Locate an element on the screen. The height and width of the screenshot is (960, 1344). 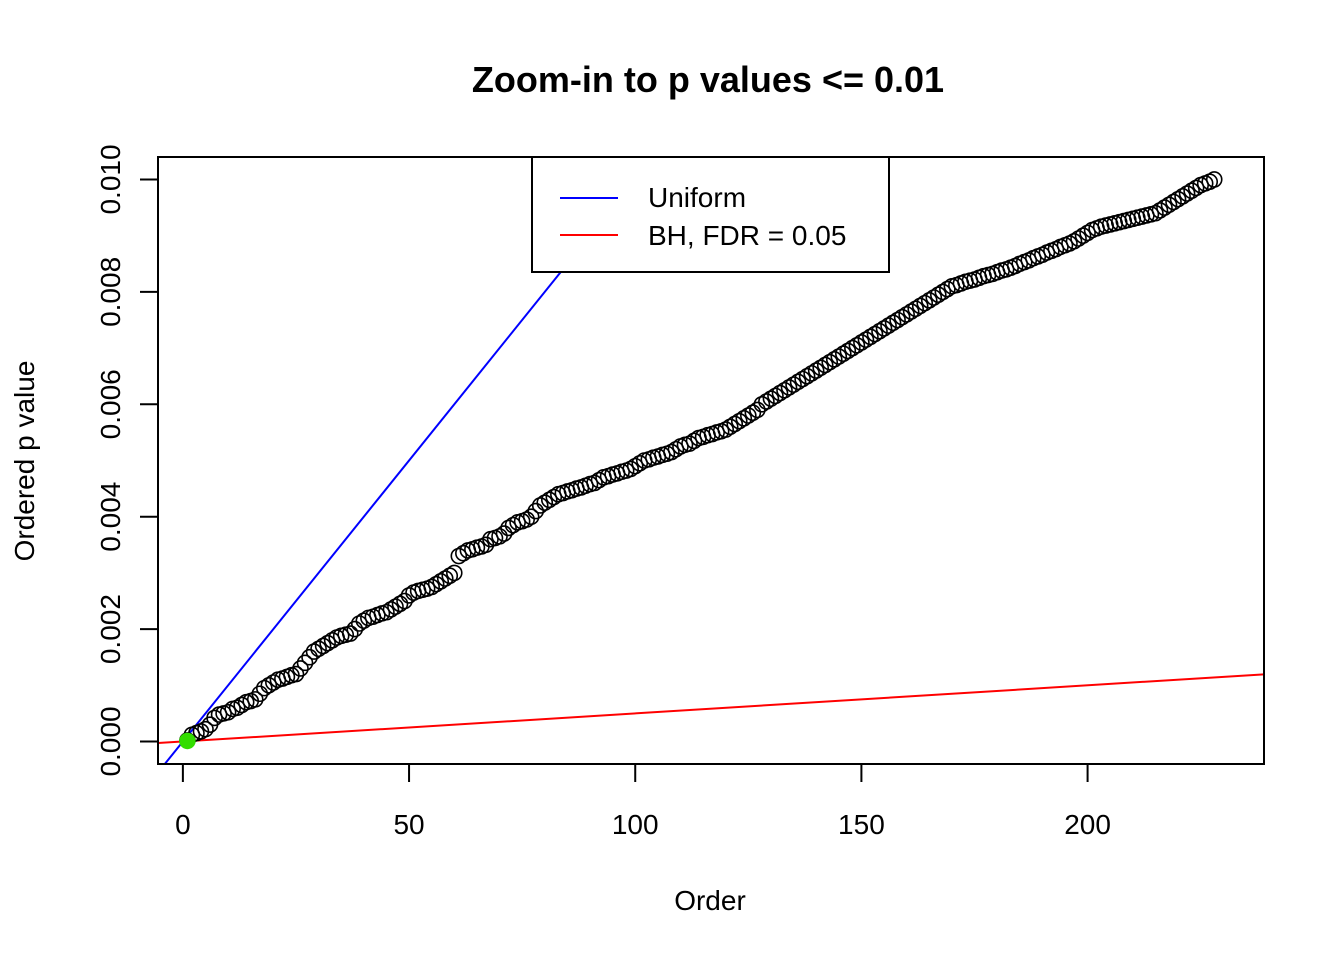
y-tick-label: 0.010 is located at coordinates (110, 179).